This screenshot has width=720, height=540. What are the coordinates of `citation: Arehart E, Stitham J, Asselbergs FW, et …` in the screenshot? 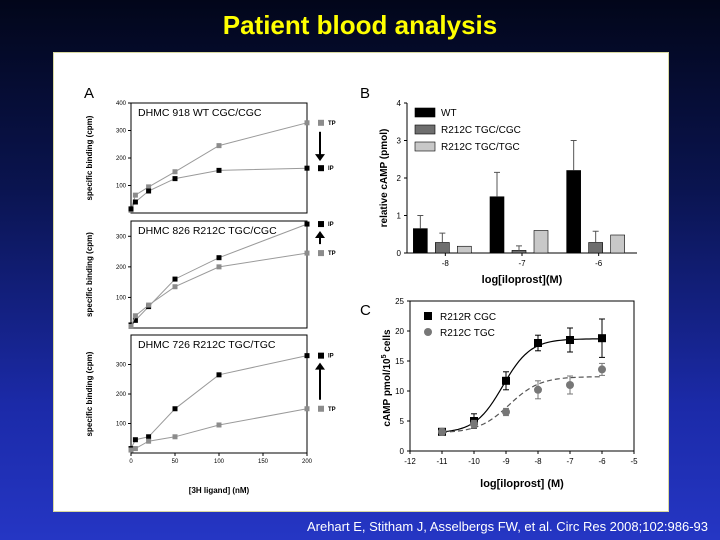 It's located at (507, 526).